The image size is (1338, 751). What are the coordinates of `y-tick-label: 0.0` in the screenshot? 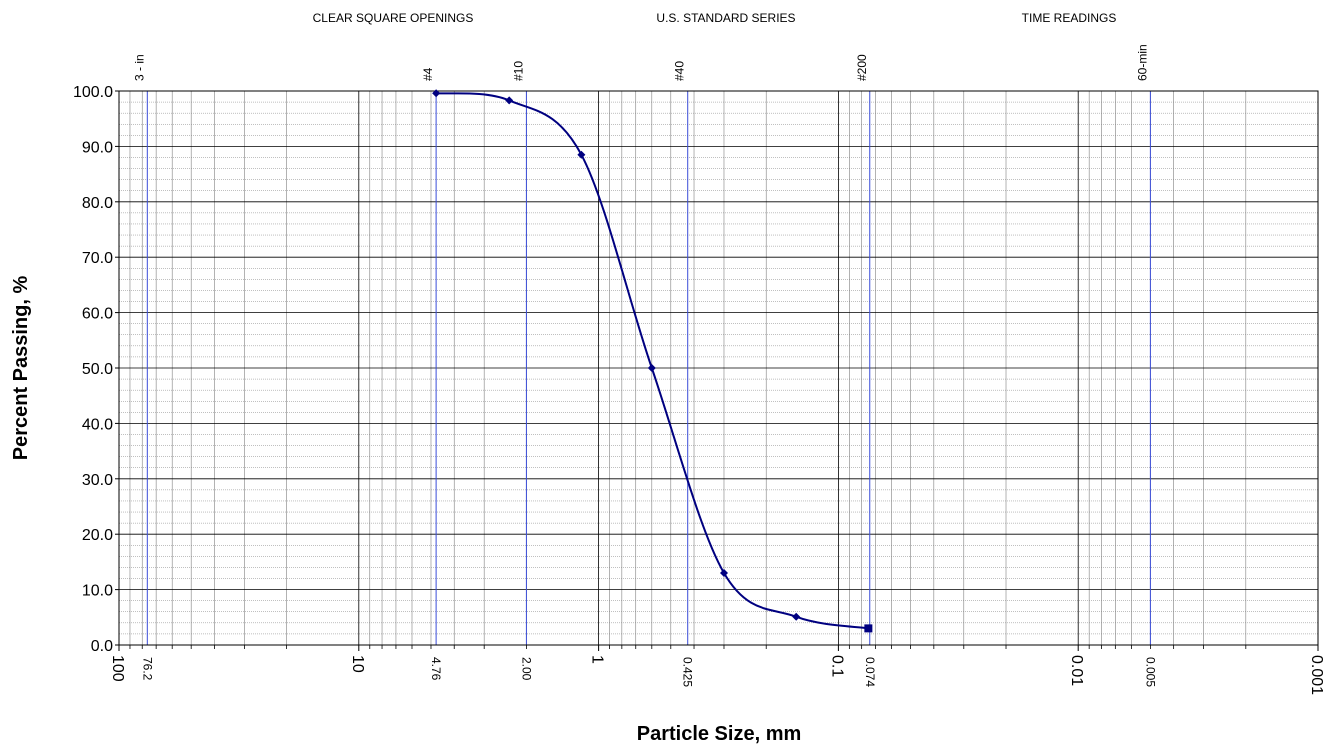 It's located at (102, 646).